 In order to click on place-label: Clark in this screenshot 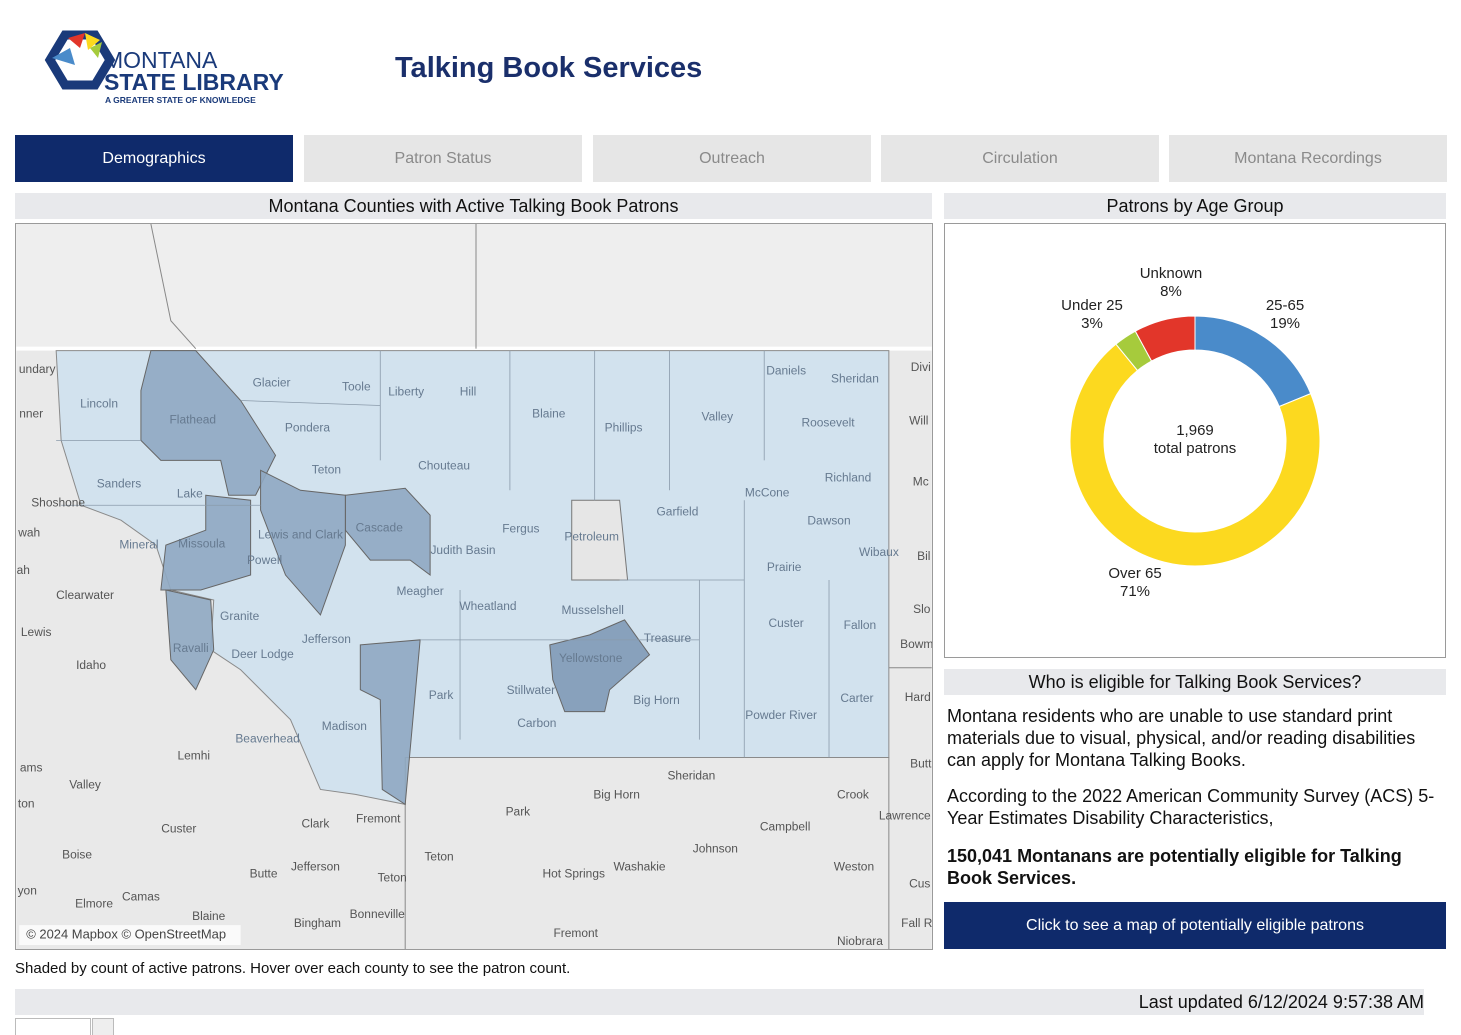, I will do `click(315, 824)`.